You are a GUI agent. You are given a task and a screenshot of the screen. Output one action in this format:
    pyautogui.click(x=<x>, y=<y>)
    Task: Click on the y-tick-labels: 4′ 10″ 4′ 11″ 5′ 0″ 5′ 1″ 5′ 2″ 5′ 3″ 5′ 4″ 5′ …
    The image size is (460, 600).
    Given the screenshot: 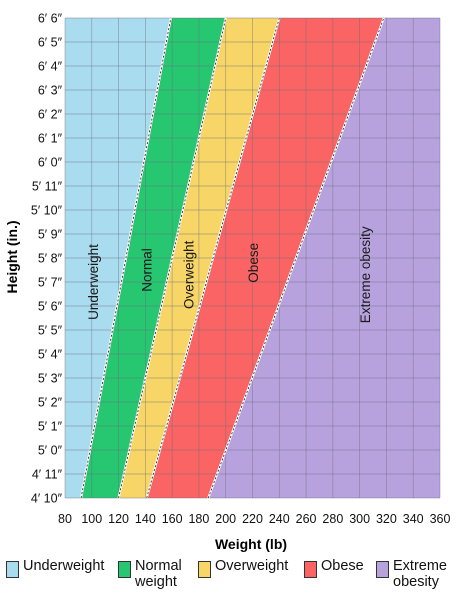 What is the action you would take?
    pyautogui.click(x=47, y=259)
    